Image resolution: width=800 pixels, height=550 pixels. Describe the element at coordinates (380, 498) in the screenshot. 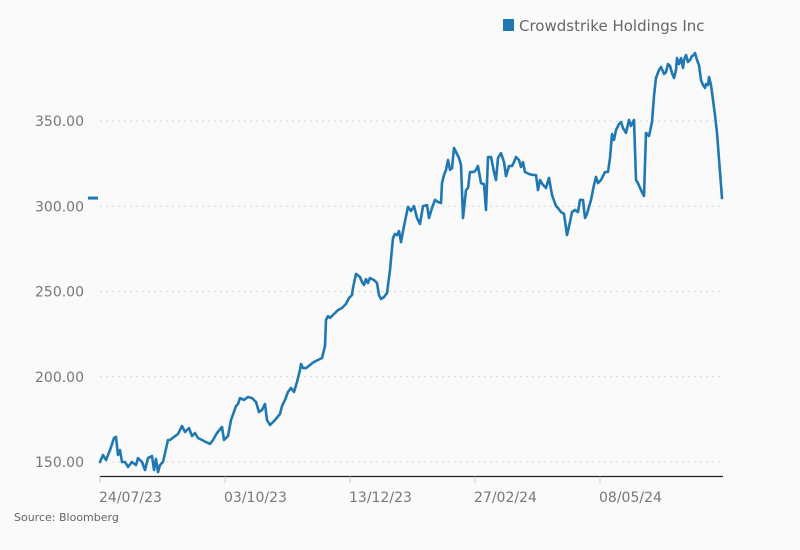

I see `x-tick-label: 13/12/23` at that location.